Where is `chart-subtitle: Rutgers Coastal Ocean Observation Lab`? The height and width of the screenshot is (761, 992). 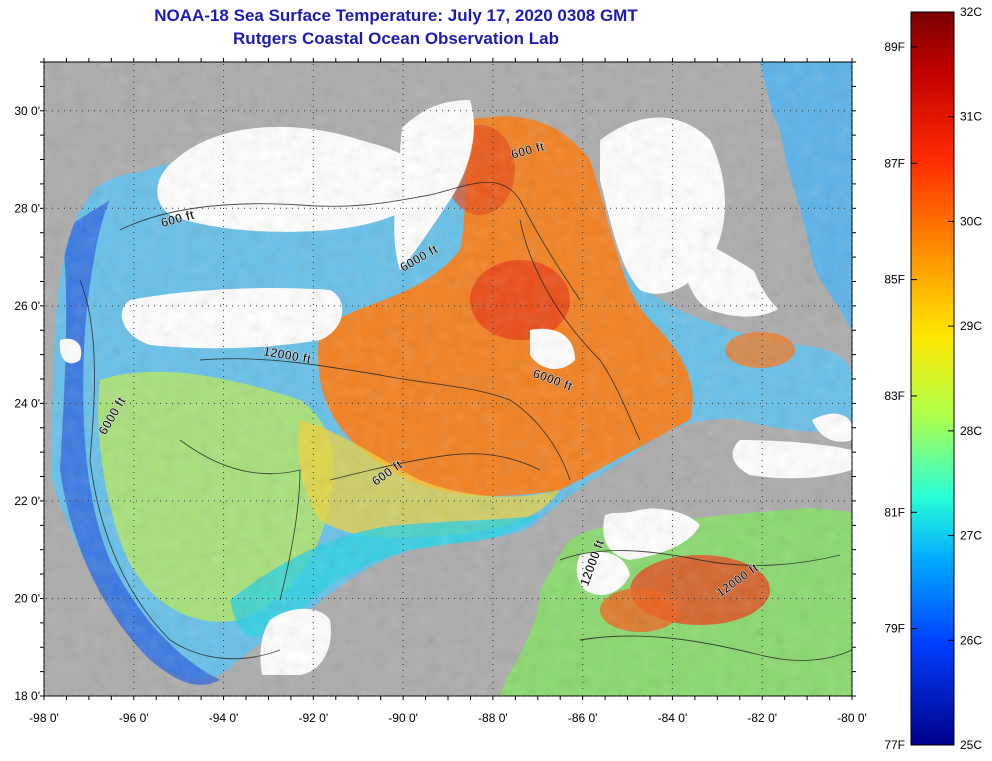
chart-subtitle: Rutgers Coastal Ocean Observation Lab is located at coordinates (396, 38).